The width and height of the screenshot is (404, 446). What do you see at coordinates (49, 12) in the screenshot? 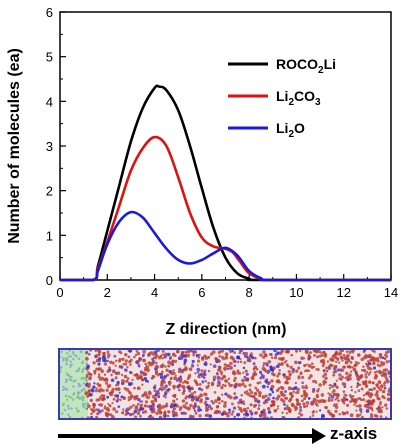
I see `y-tick-label-6: 6` at bounding box center [49, 12].